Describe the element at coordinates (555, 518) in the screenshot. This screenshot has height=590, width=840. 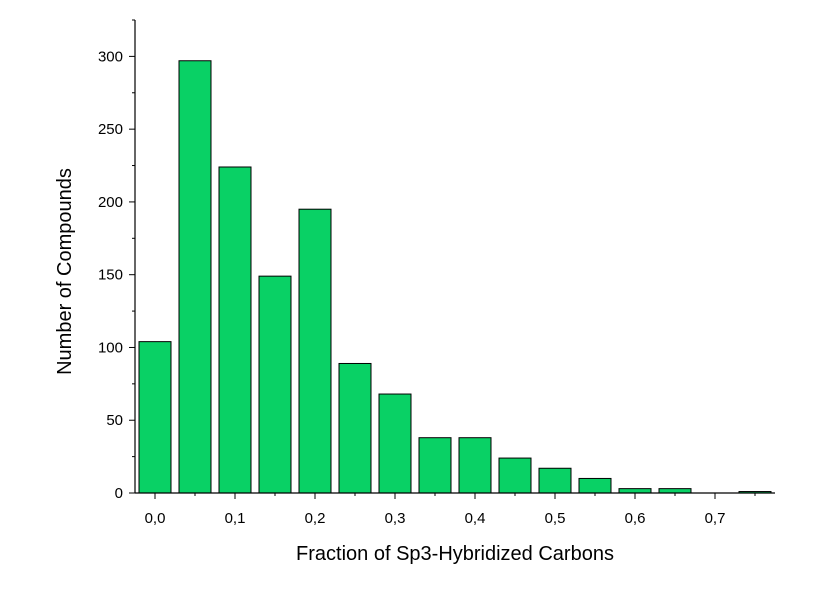
I see `x-tick-label-5: 0,5` at that location.